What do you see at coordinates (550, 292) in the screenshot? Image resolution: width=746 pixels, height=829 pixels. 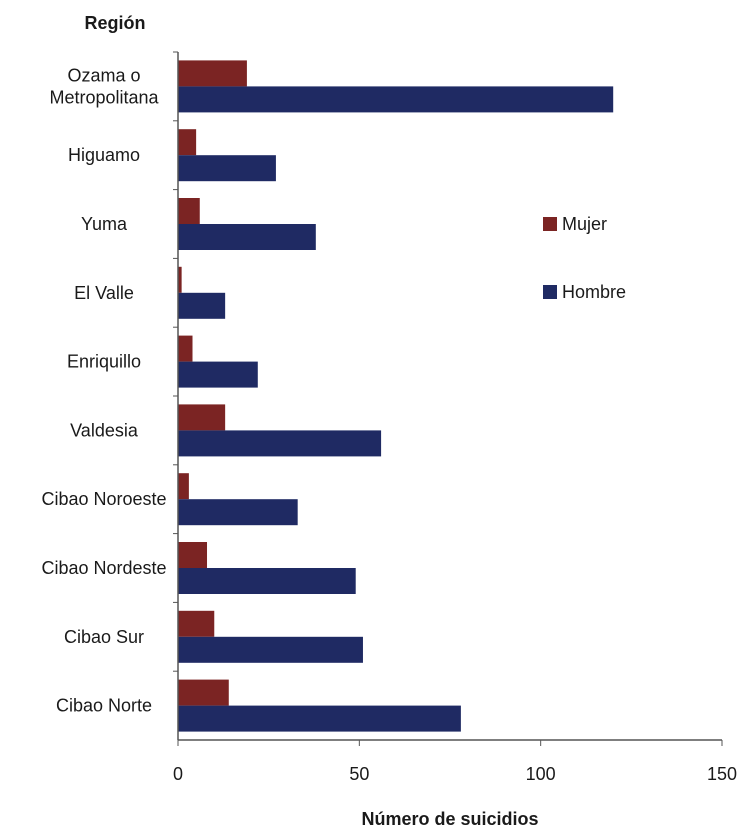 I see `legend-swatch-hombre` at bounding box center [550, 292].